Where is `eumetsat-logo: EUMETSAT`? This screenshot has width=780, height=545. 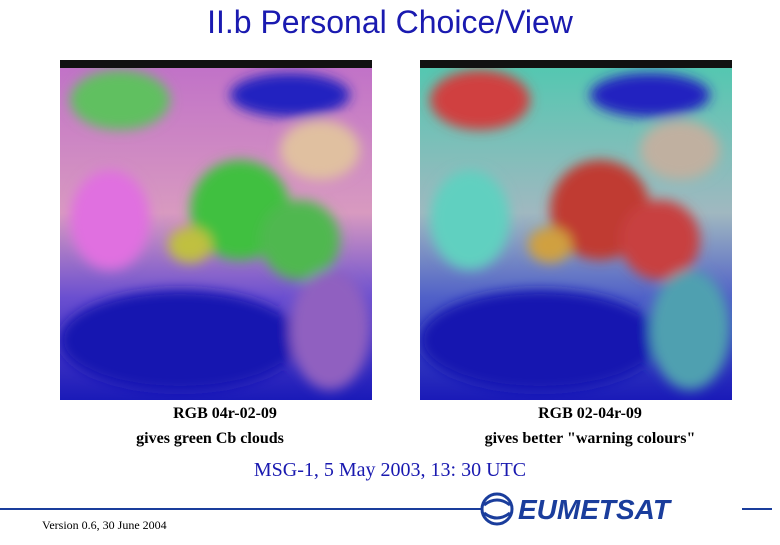 eumetsat-logo: EUMETSAT is located at coordinates (576, 509).